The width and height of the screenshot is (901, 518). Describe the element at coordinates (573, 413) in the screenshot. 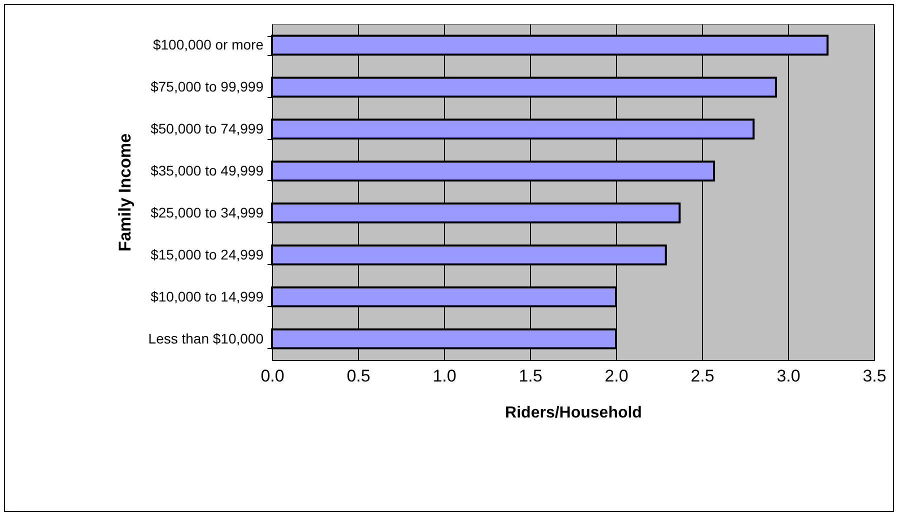

I see `x-axis-title: Riders/Household` at that location.